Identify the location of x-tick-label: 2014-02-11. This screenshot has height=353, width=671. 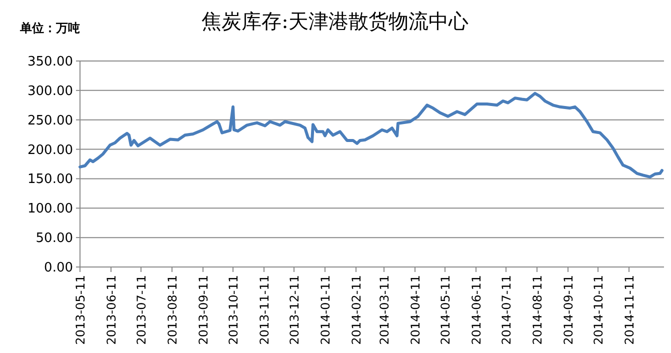
(357, 310).